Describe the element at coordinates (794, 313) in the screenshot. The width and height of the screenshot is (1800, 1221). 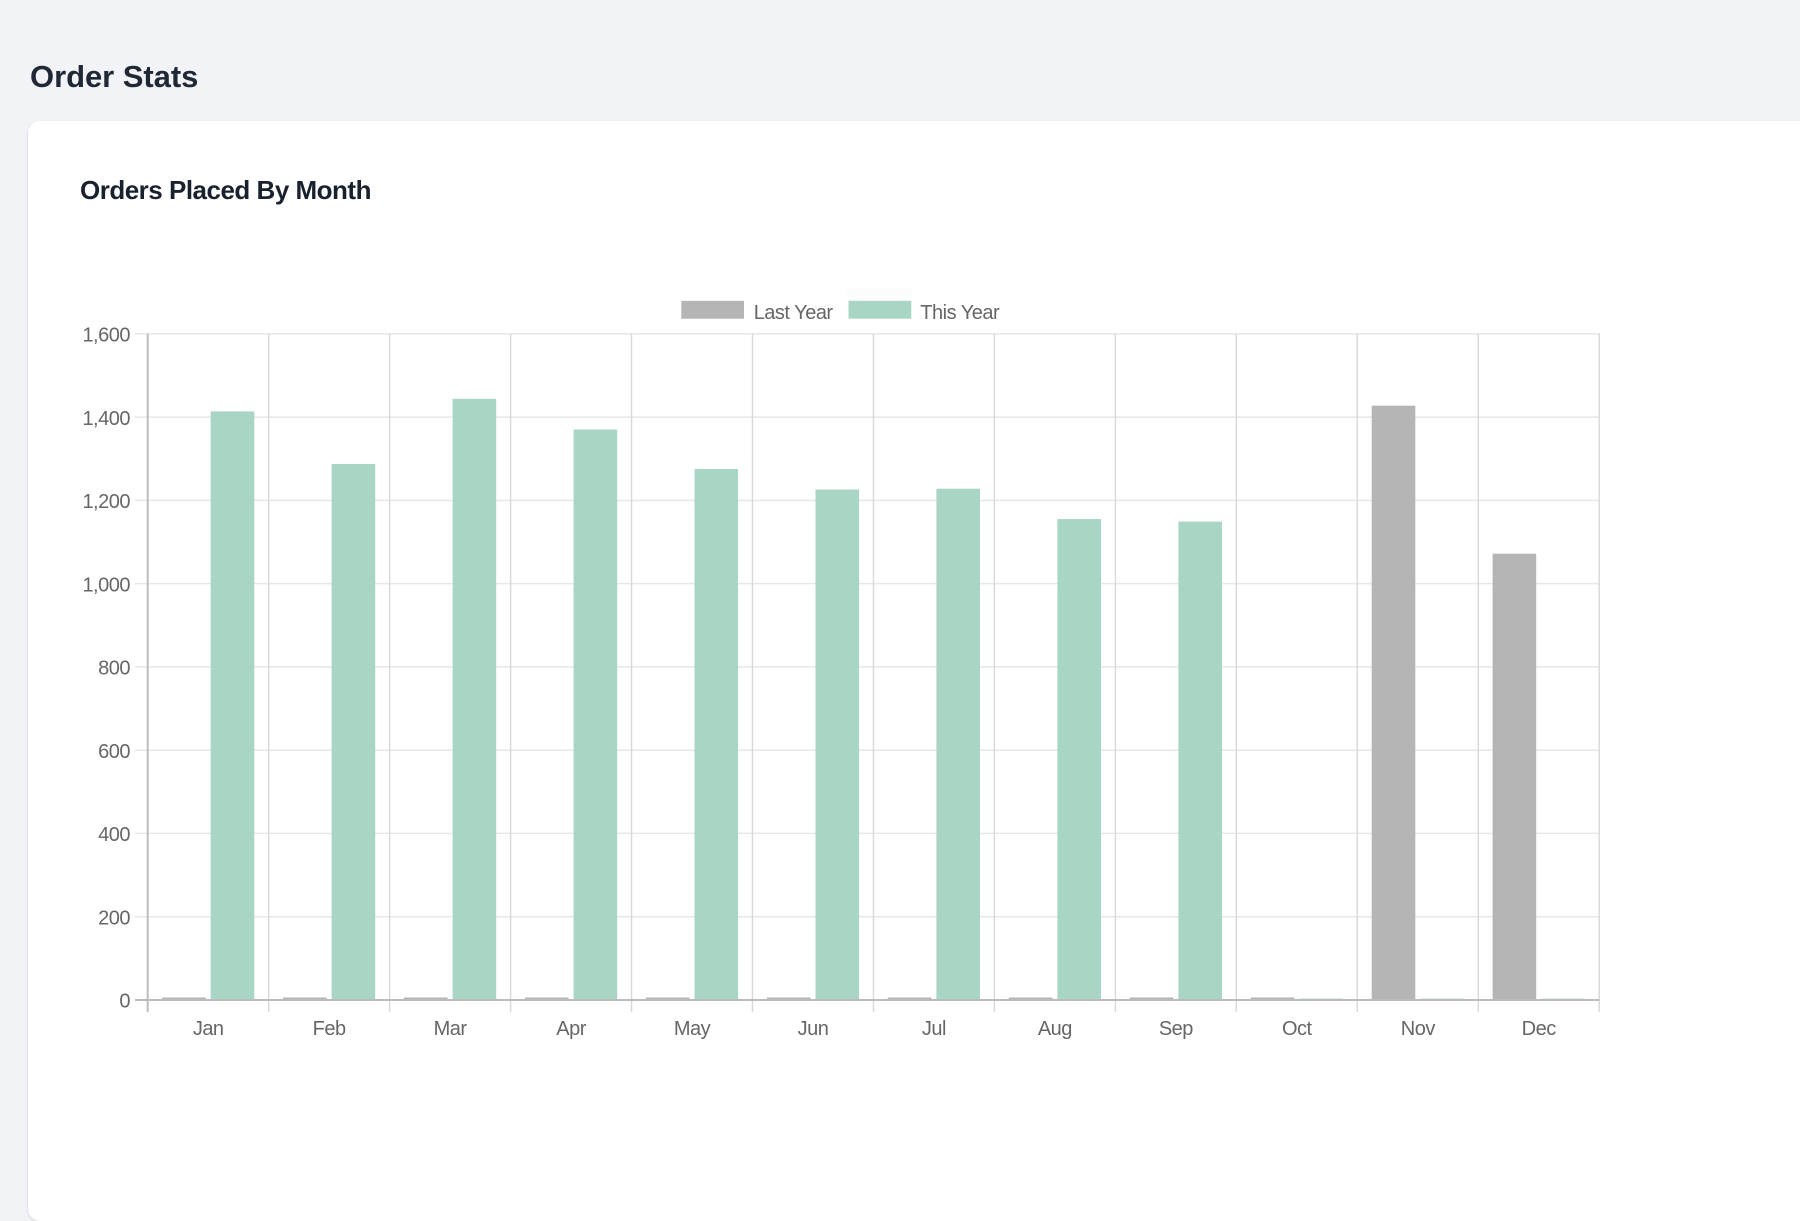
I see `svg-text: Last Year` at that location.